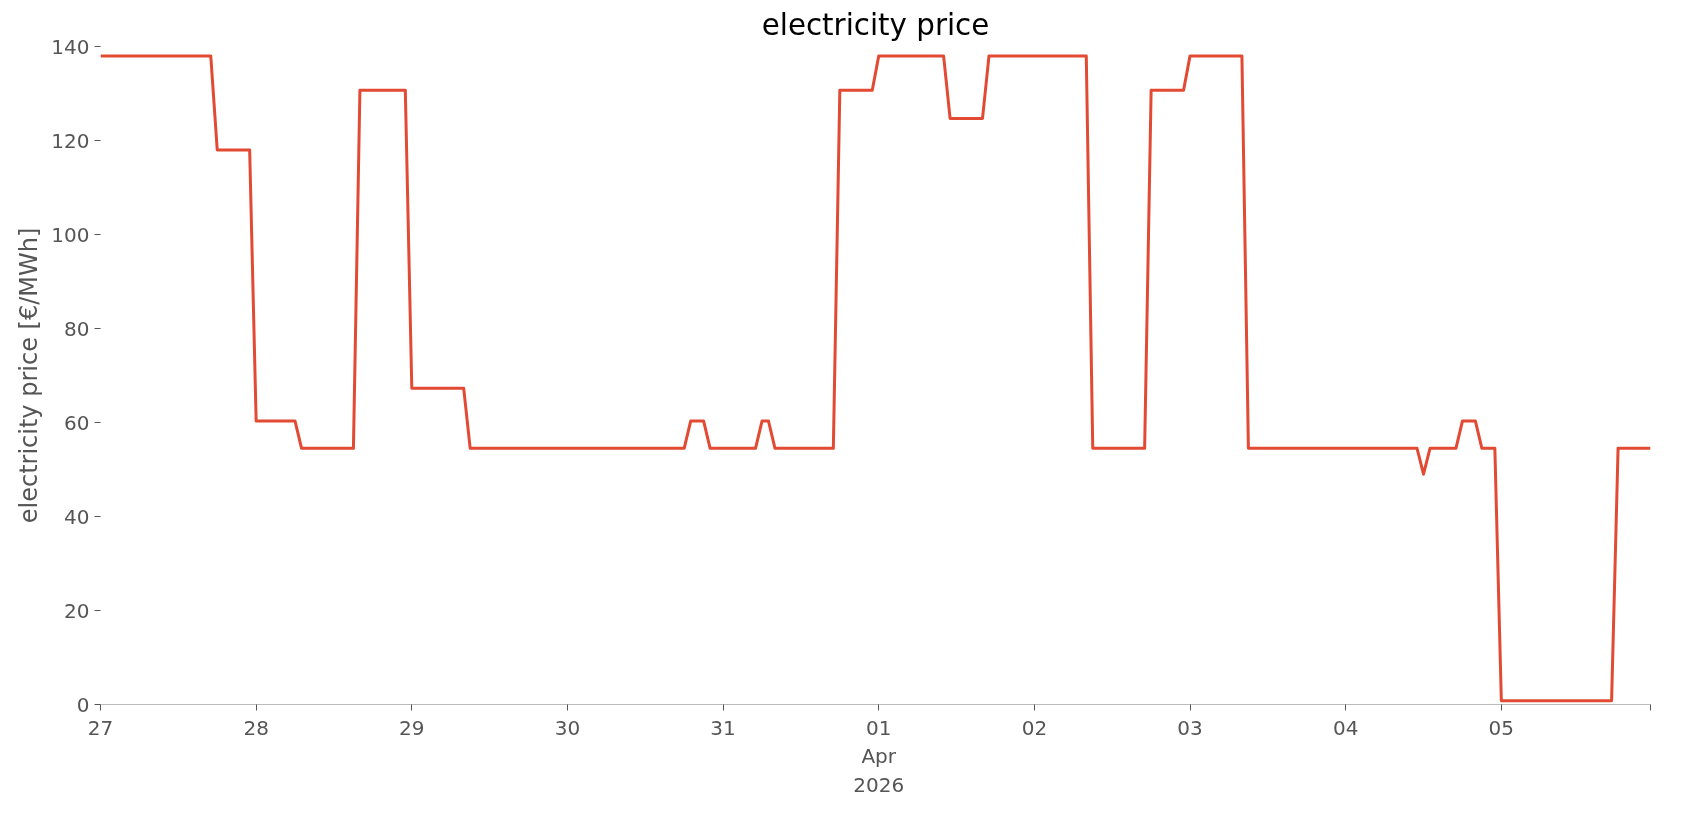  What do you see at coordinates (29, 375) in the screenshot?
I see `y-axis-title: electricity price [€/MWh]` at bounding box center [29, 375].